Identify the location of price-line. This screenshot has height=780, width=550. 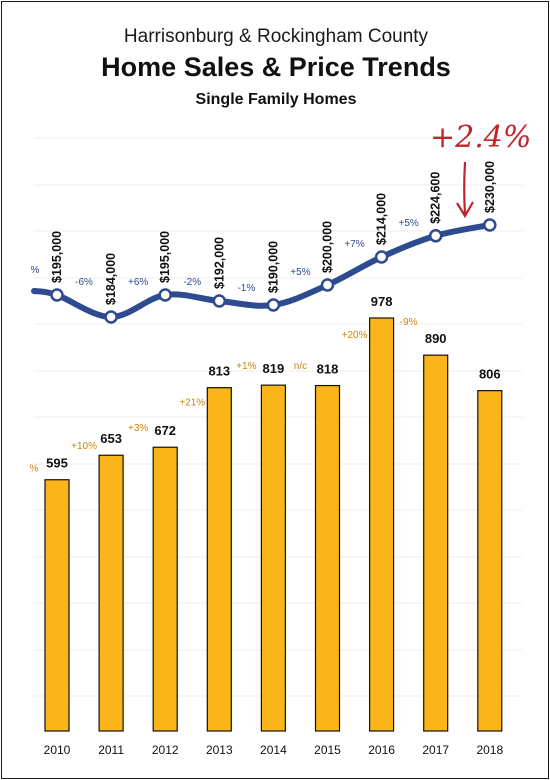
(262, 271).